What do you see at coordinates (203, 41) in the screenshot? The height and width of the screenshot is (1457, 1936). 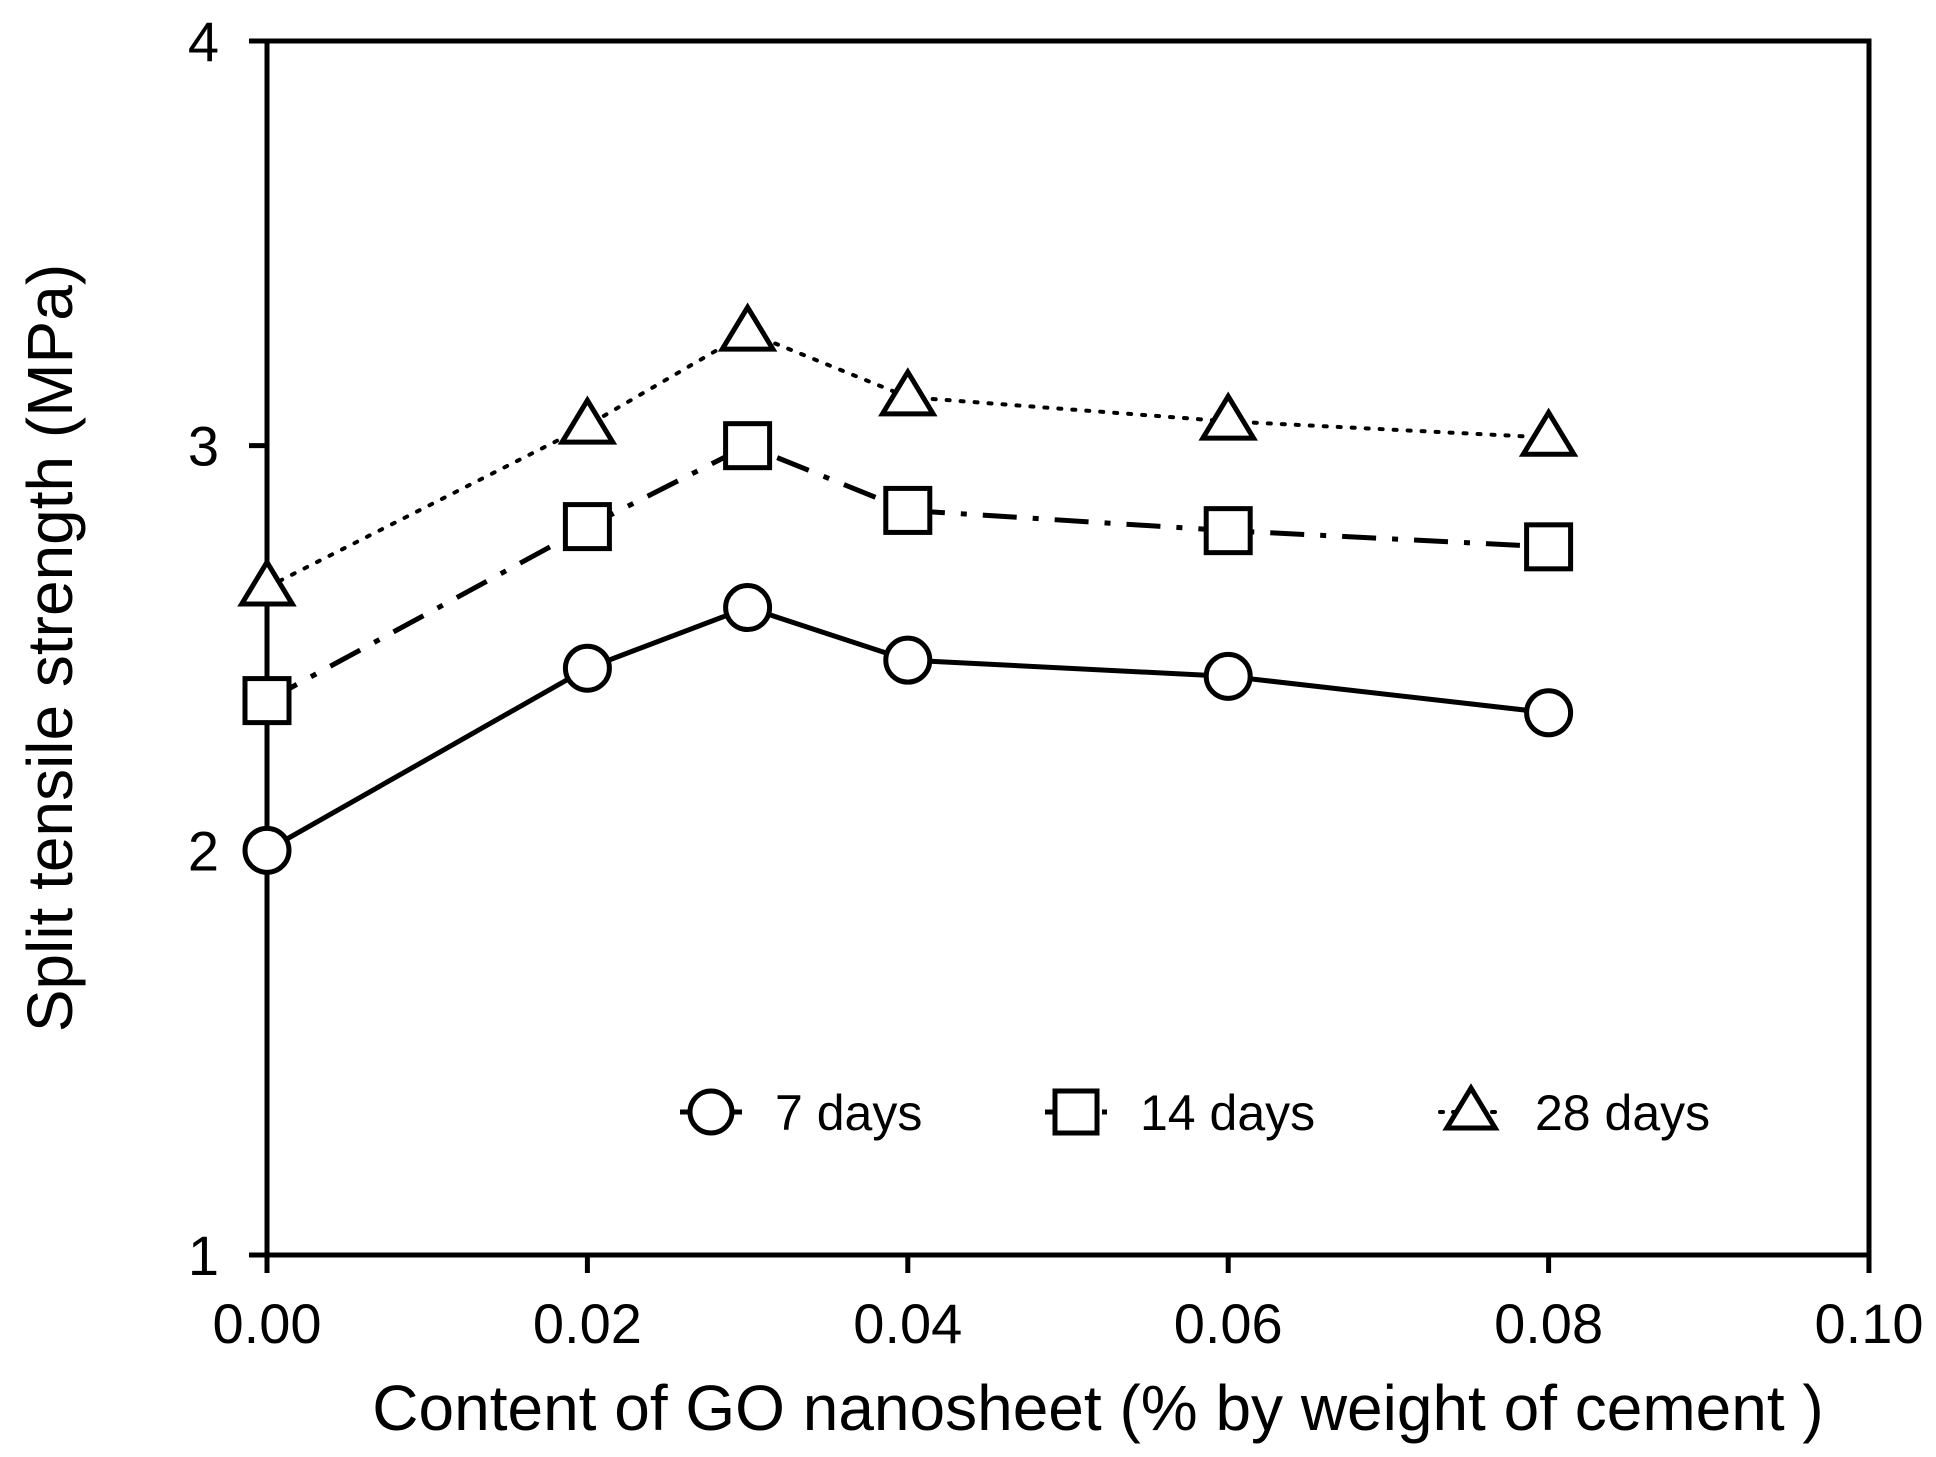 I see `y-tick-label: 4` at bounding box center [203, 41].